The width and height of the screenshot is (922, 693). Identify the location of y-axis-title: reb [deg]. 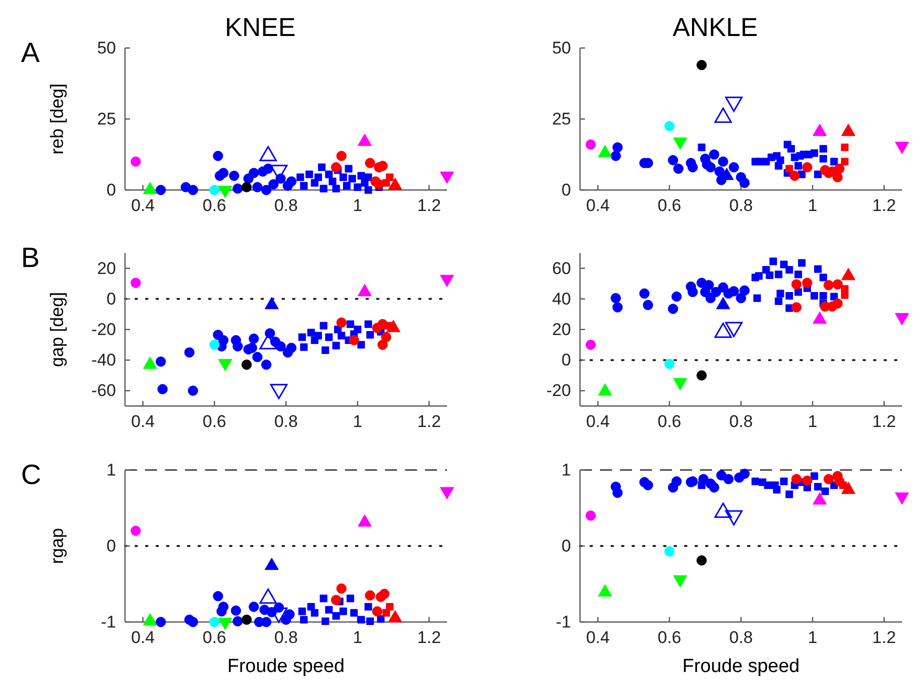
(57, 119).